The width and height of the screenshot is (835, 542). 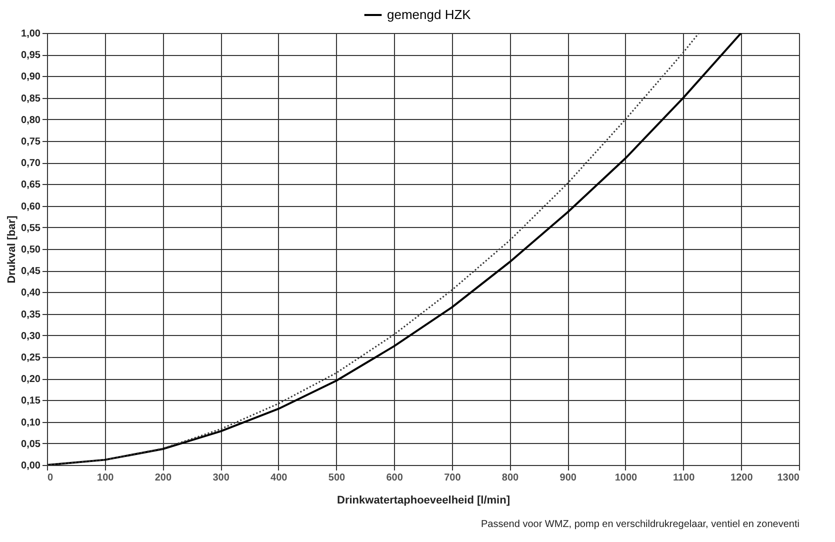 I want to click on y-tick-label: 0,50, so click(x=31, y=250).